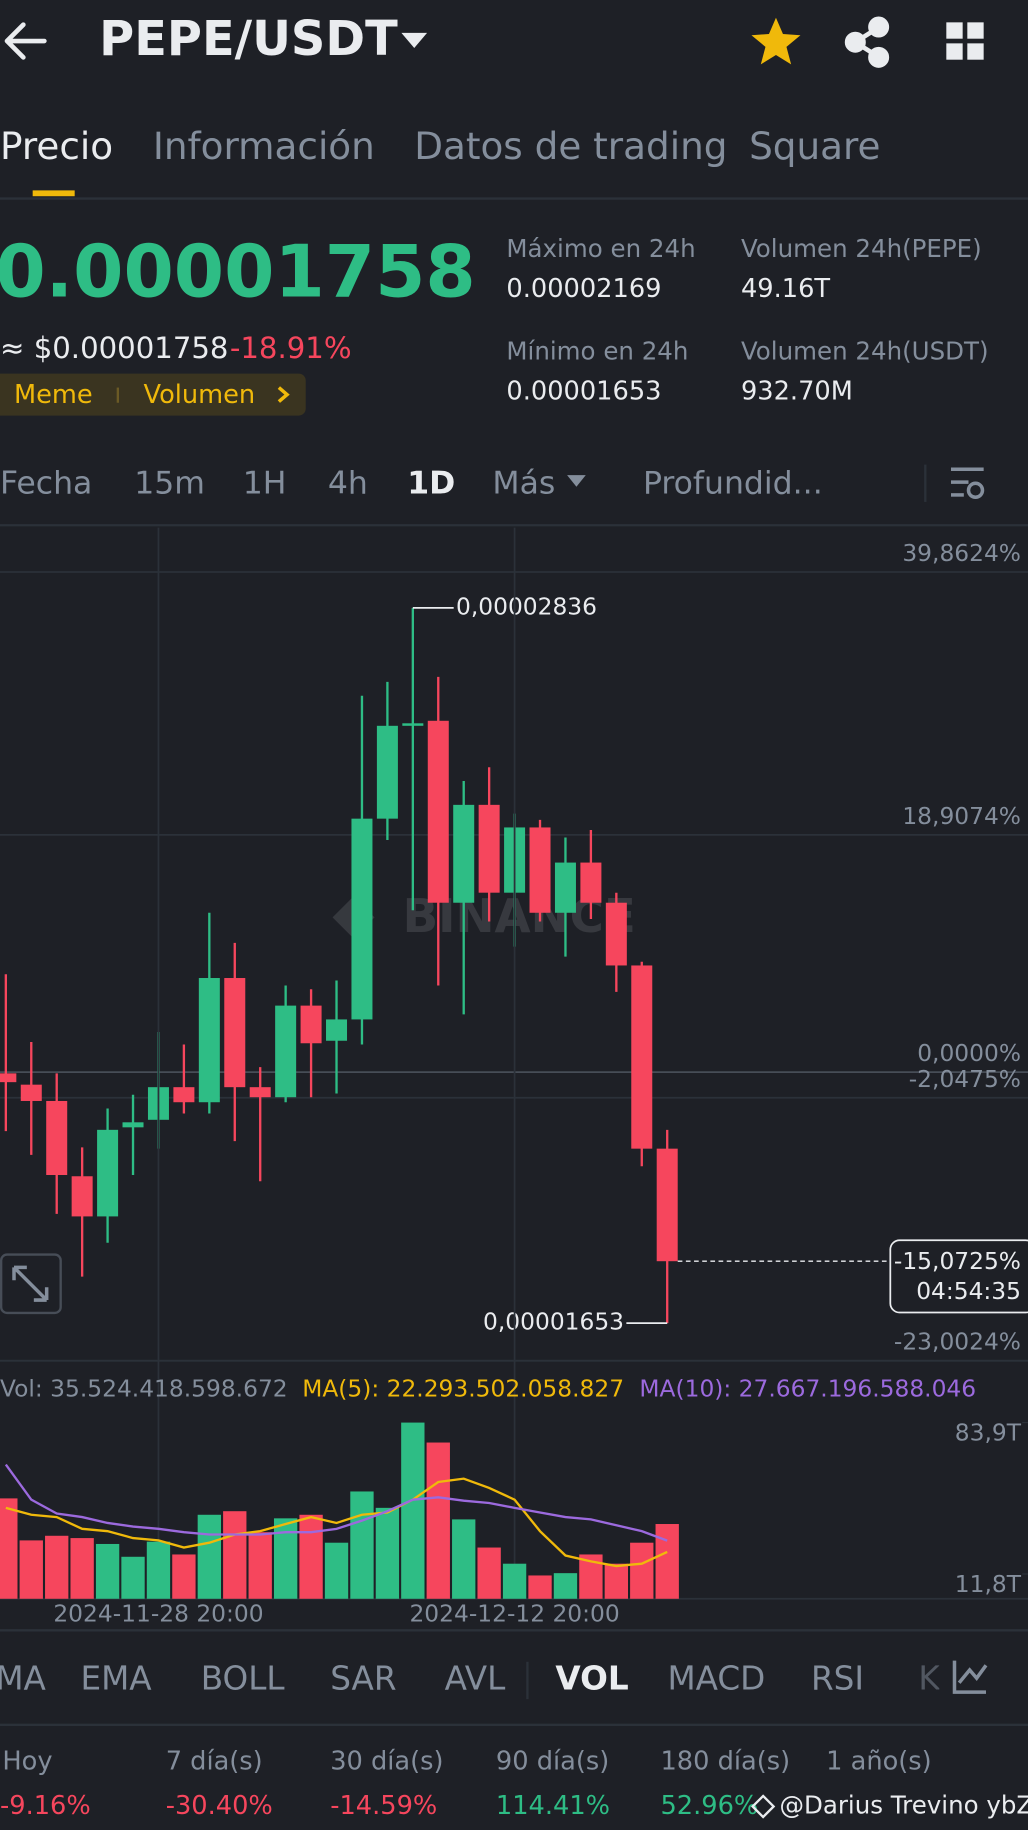  What do you see at coordinates (965, 41) in the screenshot?
I see `grid-button` at bounding box center [965, 41].